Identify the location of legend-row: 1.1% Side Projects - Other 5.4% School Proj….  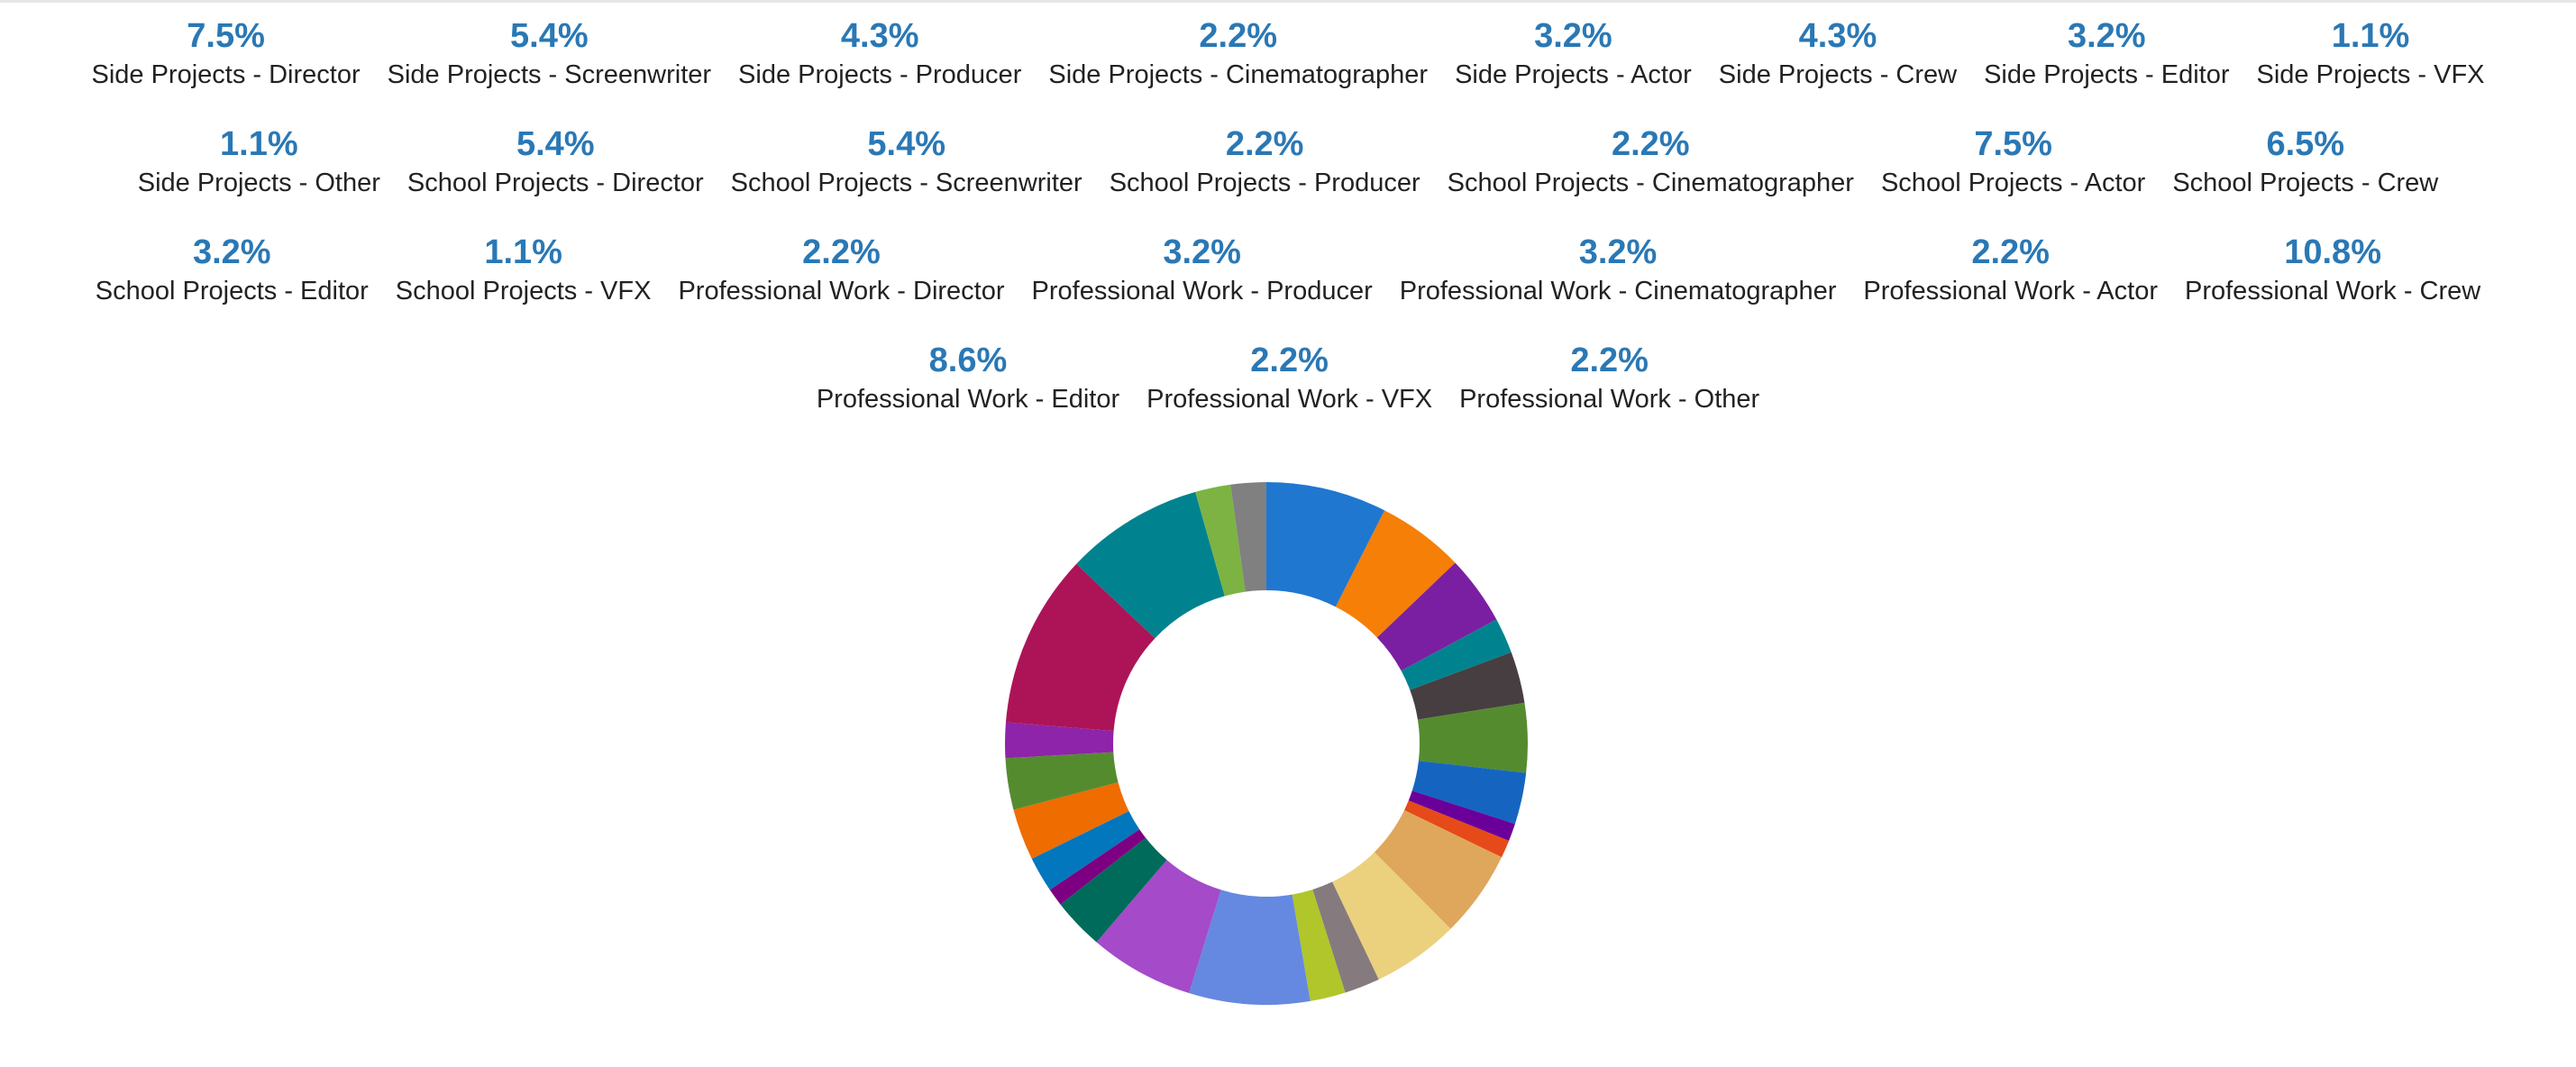
(1288, 161).